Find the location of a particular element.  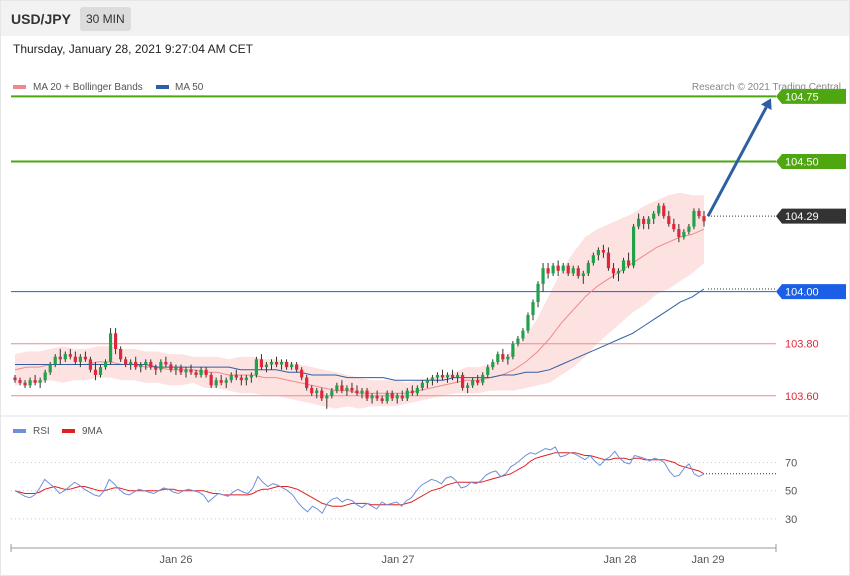

x-tick-label: Jan 26 is located at coordinates (175, 560).